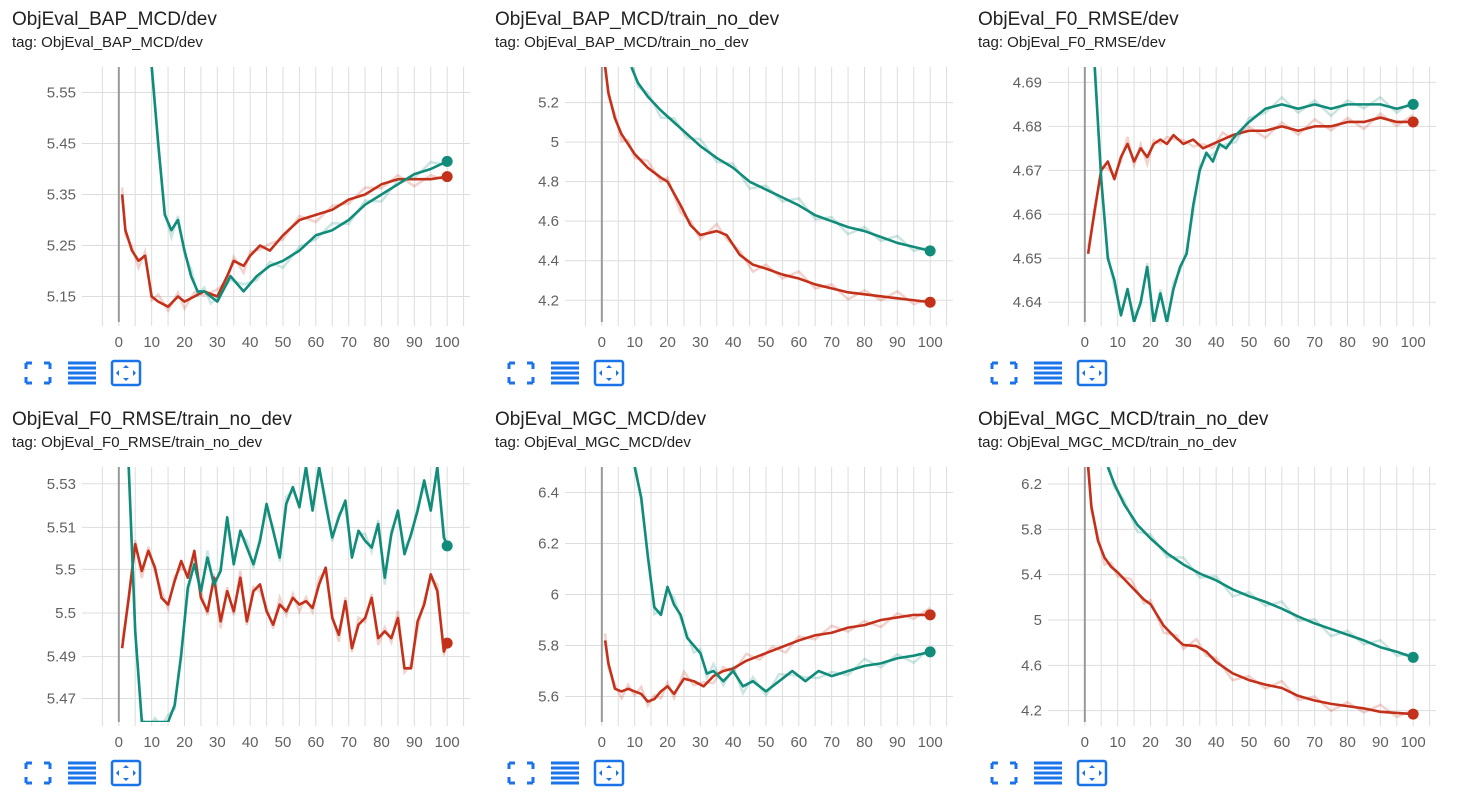  I want to click on y-tick-label: 5.4, so click(1031, 575).